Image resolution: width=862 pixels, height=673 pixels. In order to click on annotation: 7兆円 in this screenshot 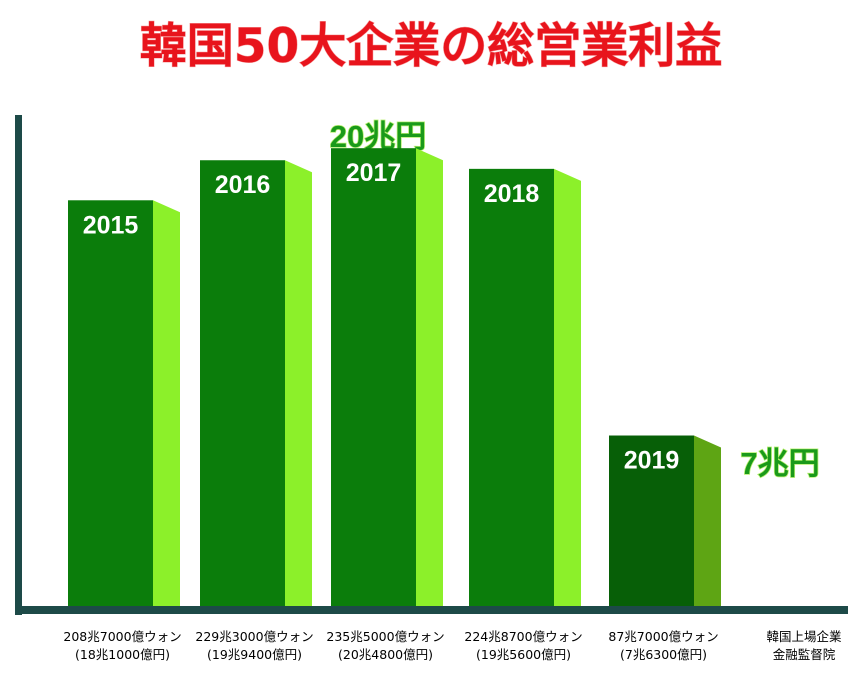, I will do `click(779, 463)`.